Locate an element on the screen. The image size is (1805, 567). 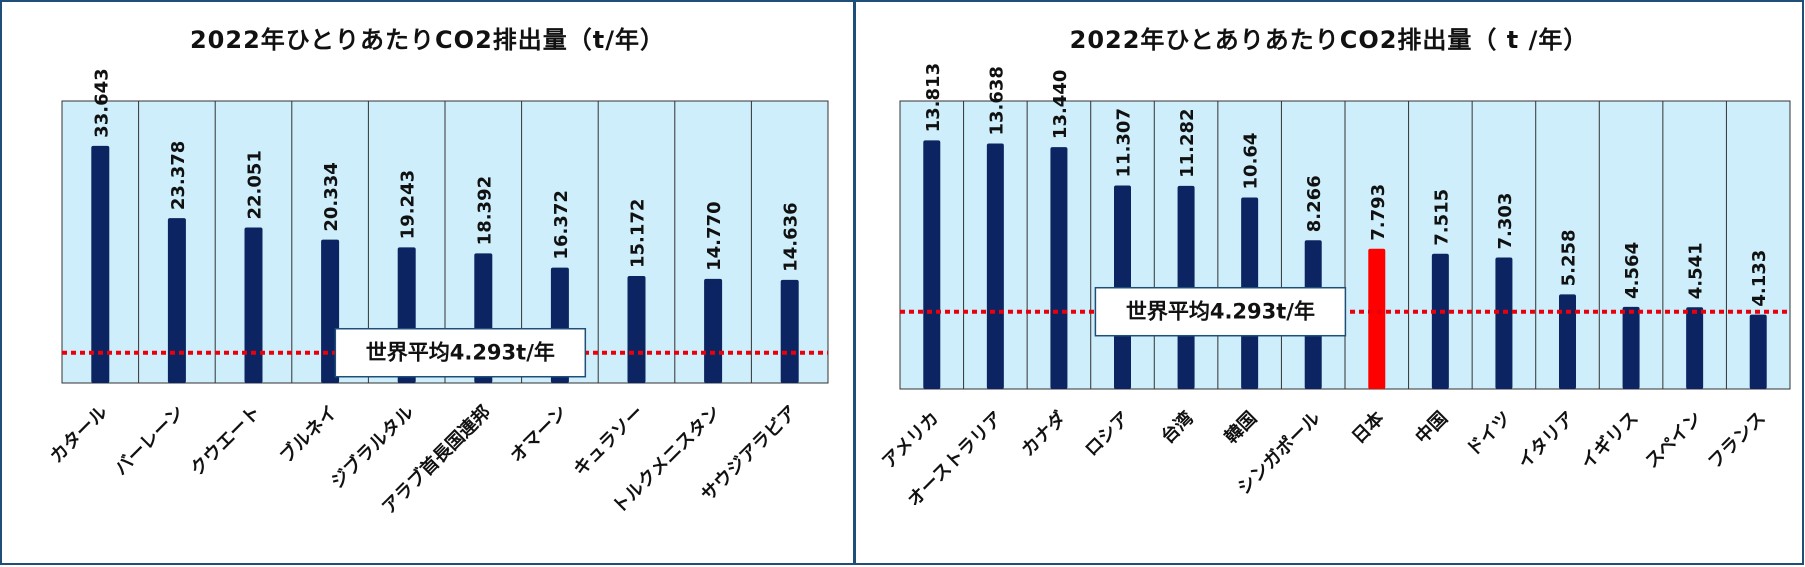
value-label: 10.64 is located at coordinates (1251, 161).